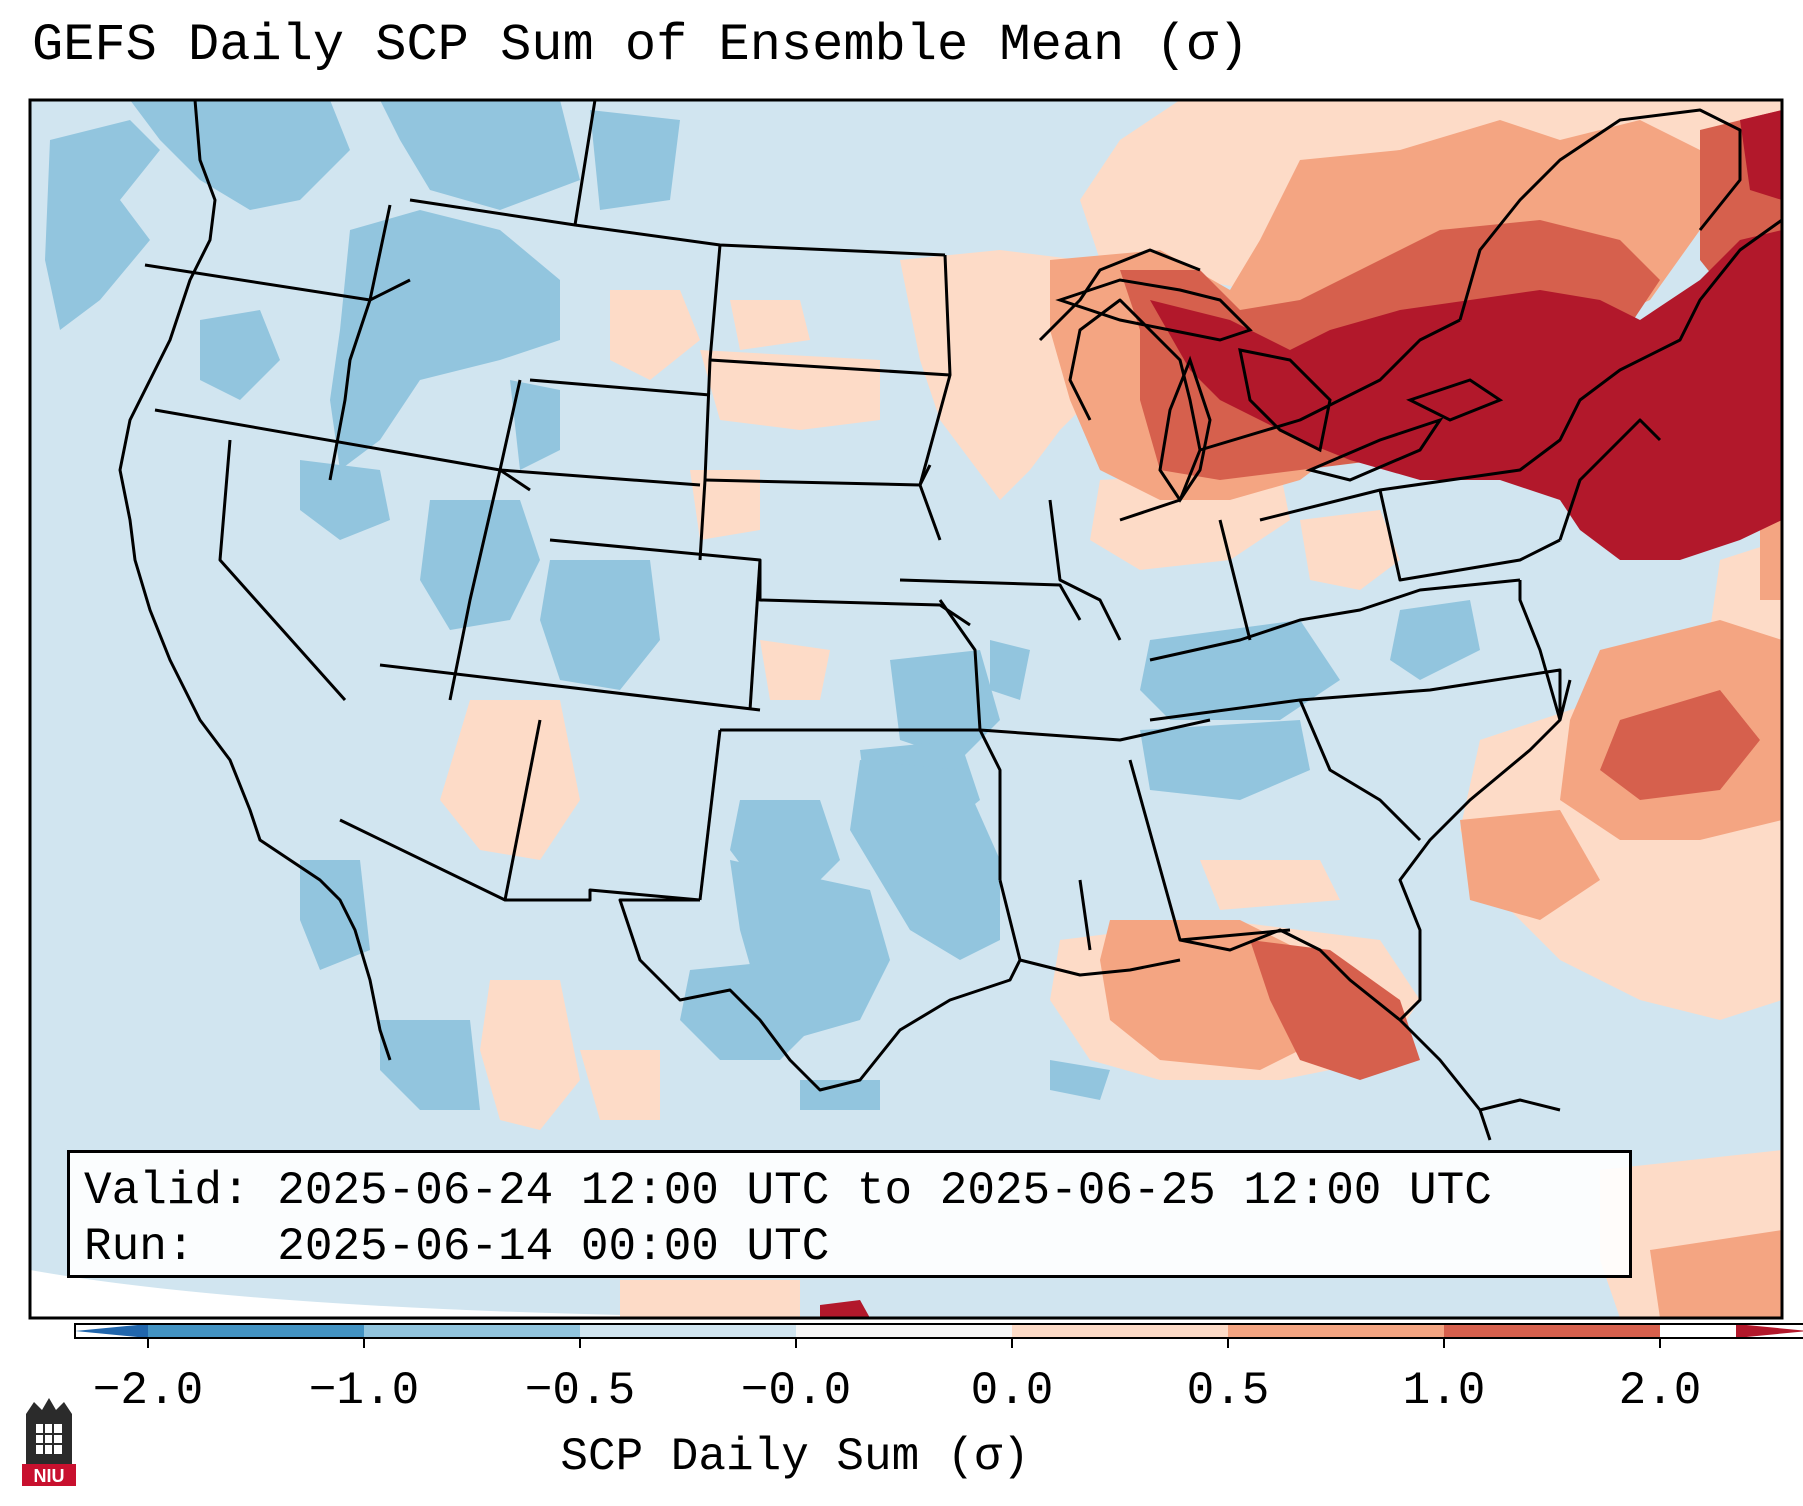 The image size is (1803, 1506). Describe the element at coordinates (1228, 1391) in the screenshot. I see `colorbar-tick-label: 0.5` at that location.